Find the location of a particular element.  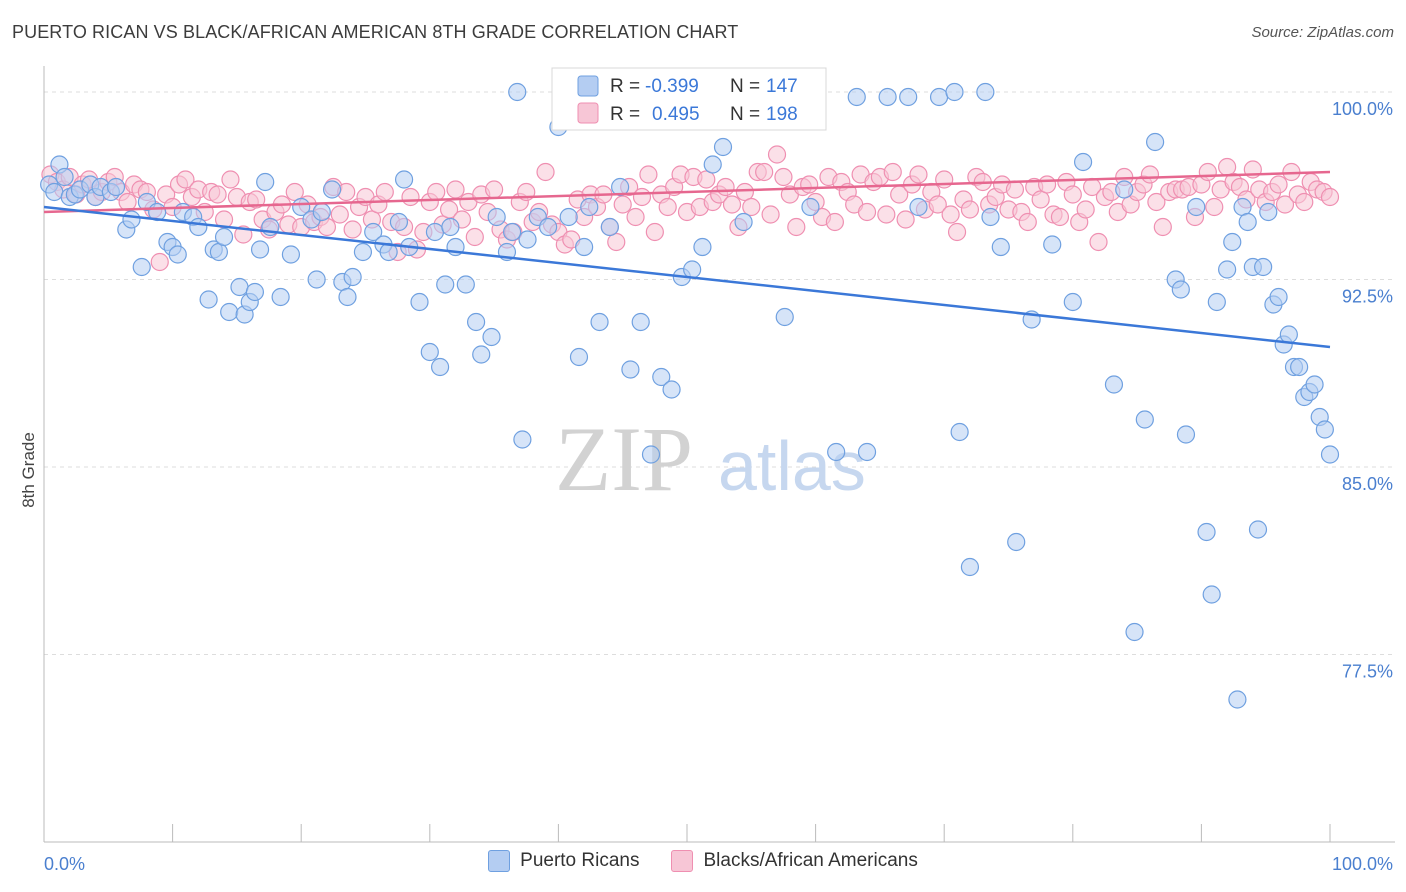

legend-swatch-pink is located at coordinates (682, 861).